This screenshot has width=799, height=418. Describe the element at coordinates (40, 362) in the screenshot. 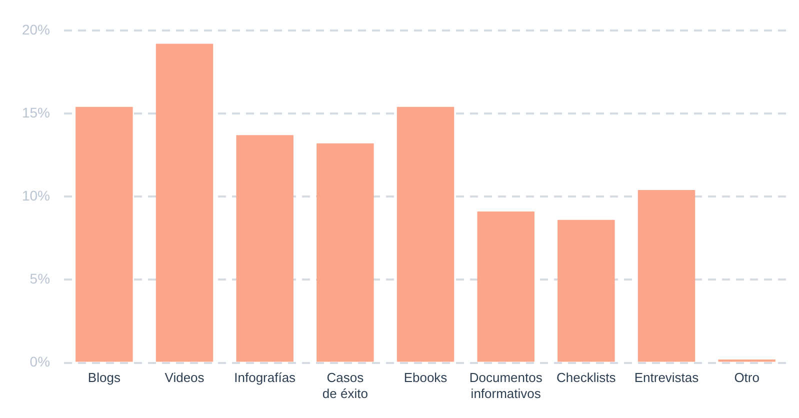

I see `y-tick-label: 0%` at that location.